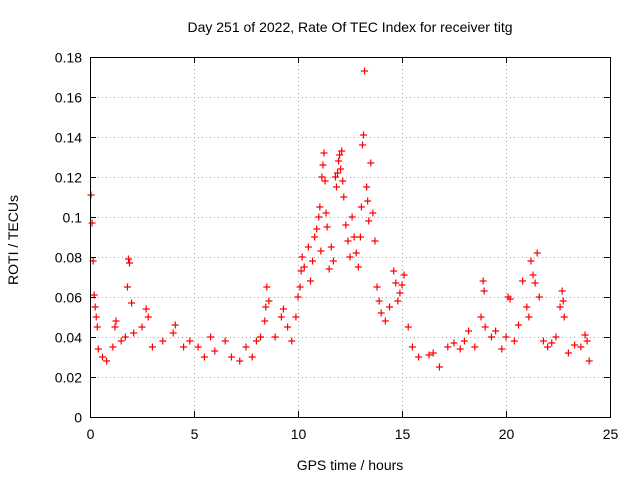 This screenshot has width=640, height=480. I want to click on y-tick-label: 0.18, so click(68, 58).